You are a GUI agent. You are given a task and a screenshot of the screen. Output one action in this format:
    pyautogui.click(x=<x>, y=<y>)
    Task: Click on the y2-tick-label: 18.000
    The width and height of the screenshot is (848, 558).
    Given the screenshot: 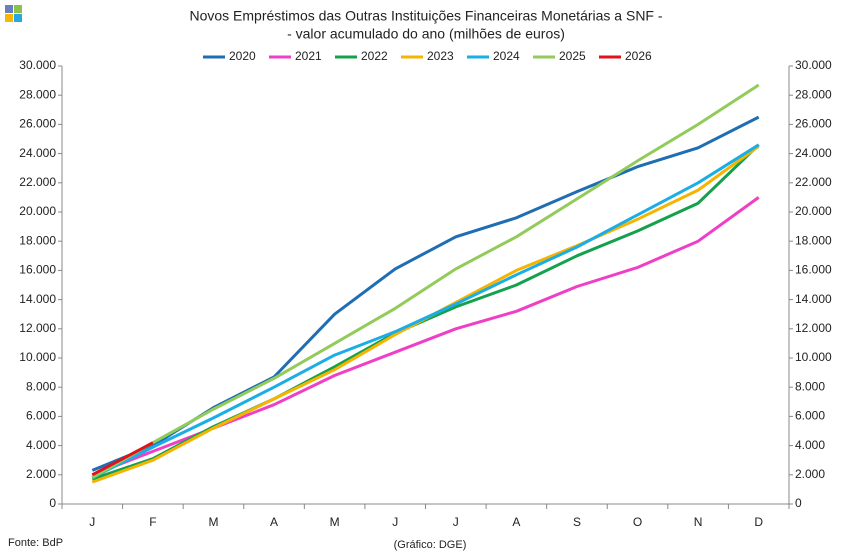 What is the action you would take?
    pyautogui.click(x=813, y=240)
    